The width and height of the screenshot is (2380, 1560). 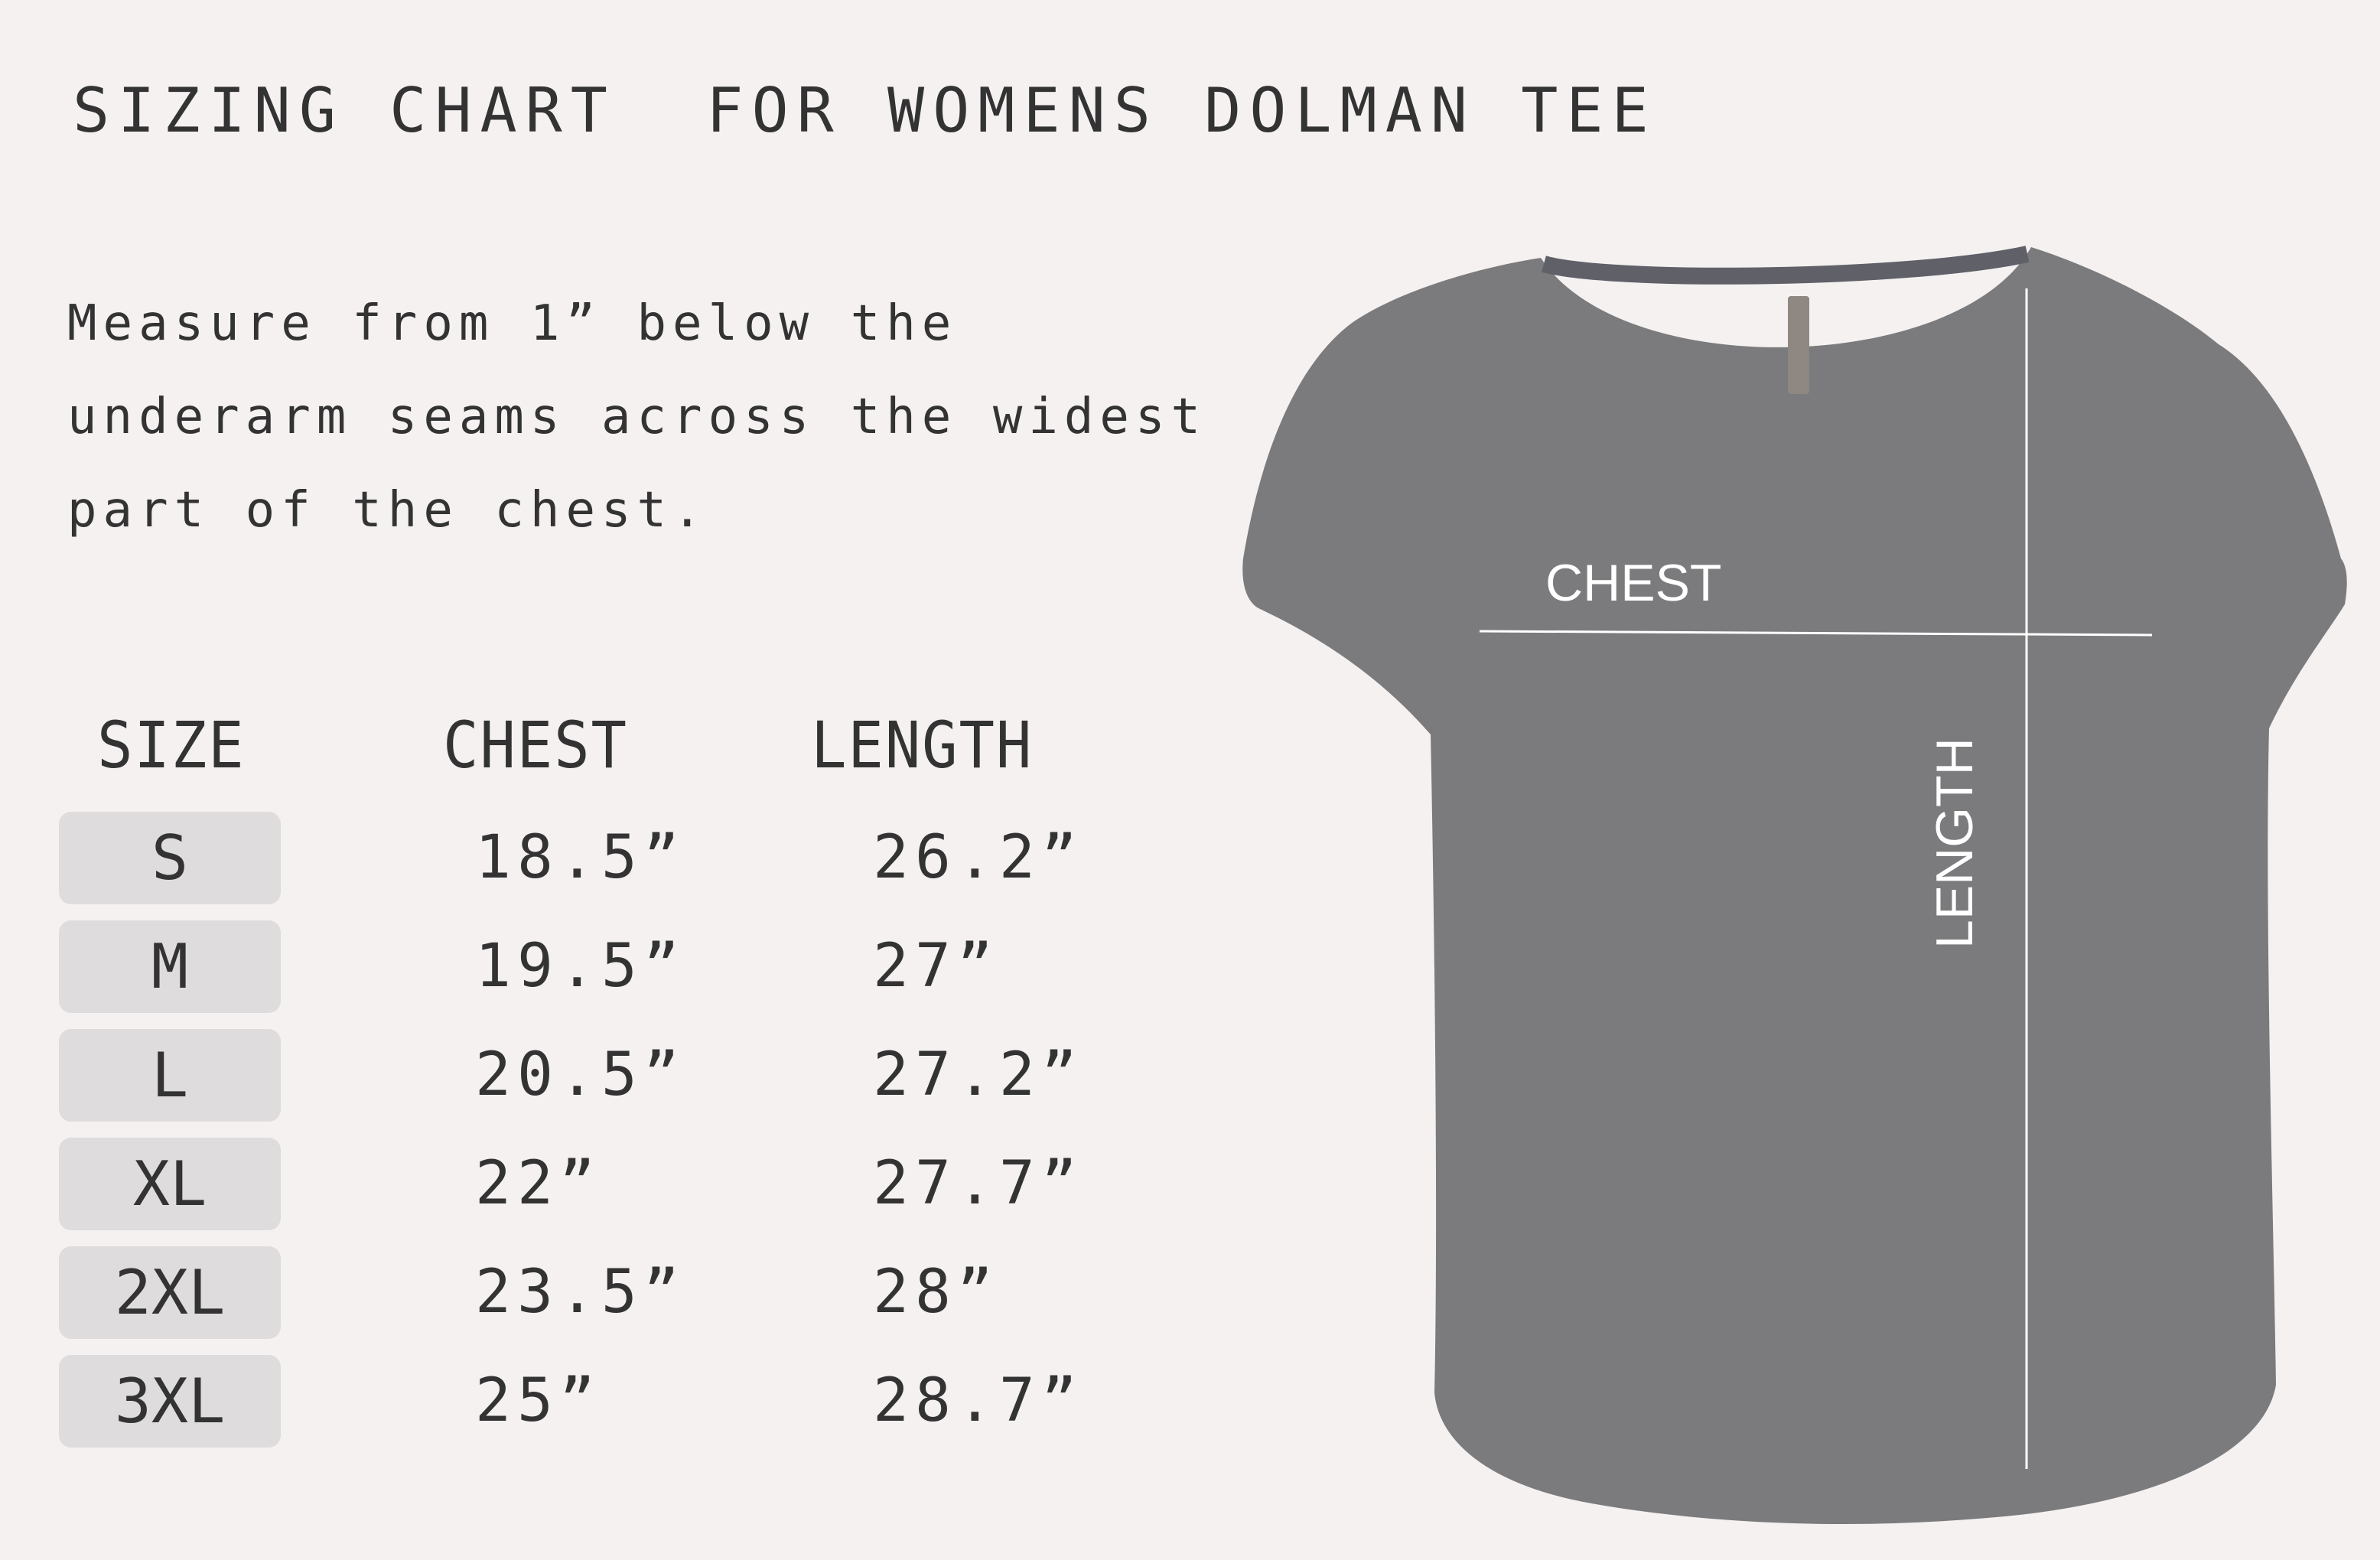 I want to click on chest-value: 25”, so click(x=538, y=1400).